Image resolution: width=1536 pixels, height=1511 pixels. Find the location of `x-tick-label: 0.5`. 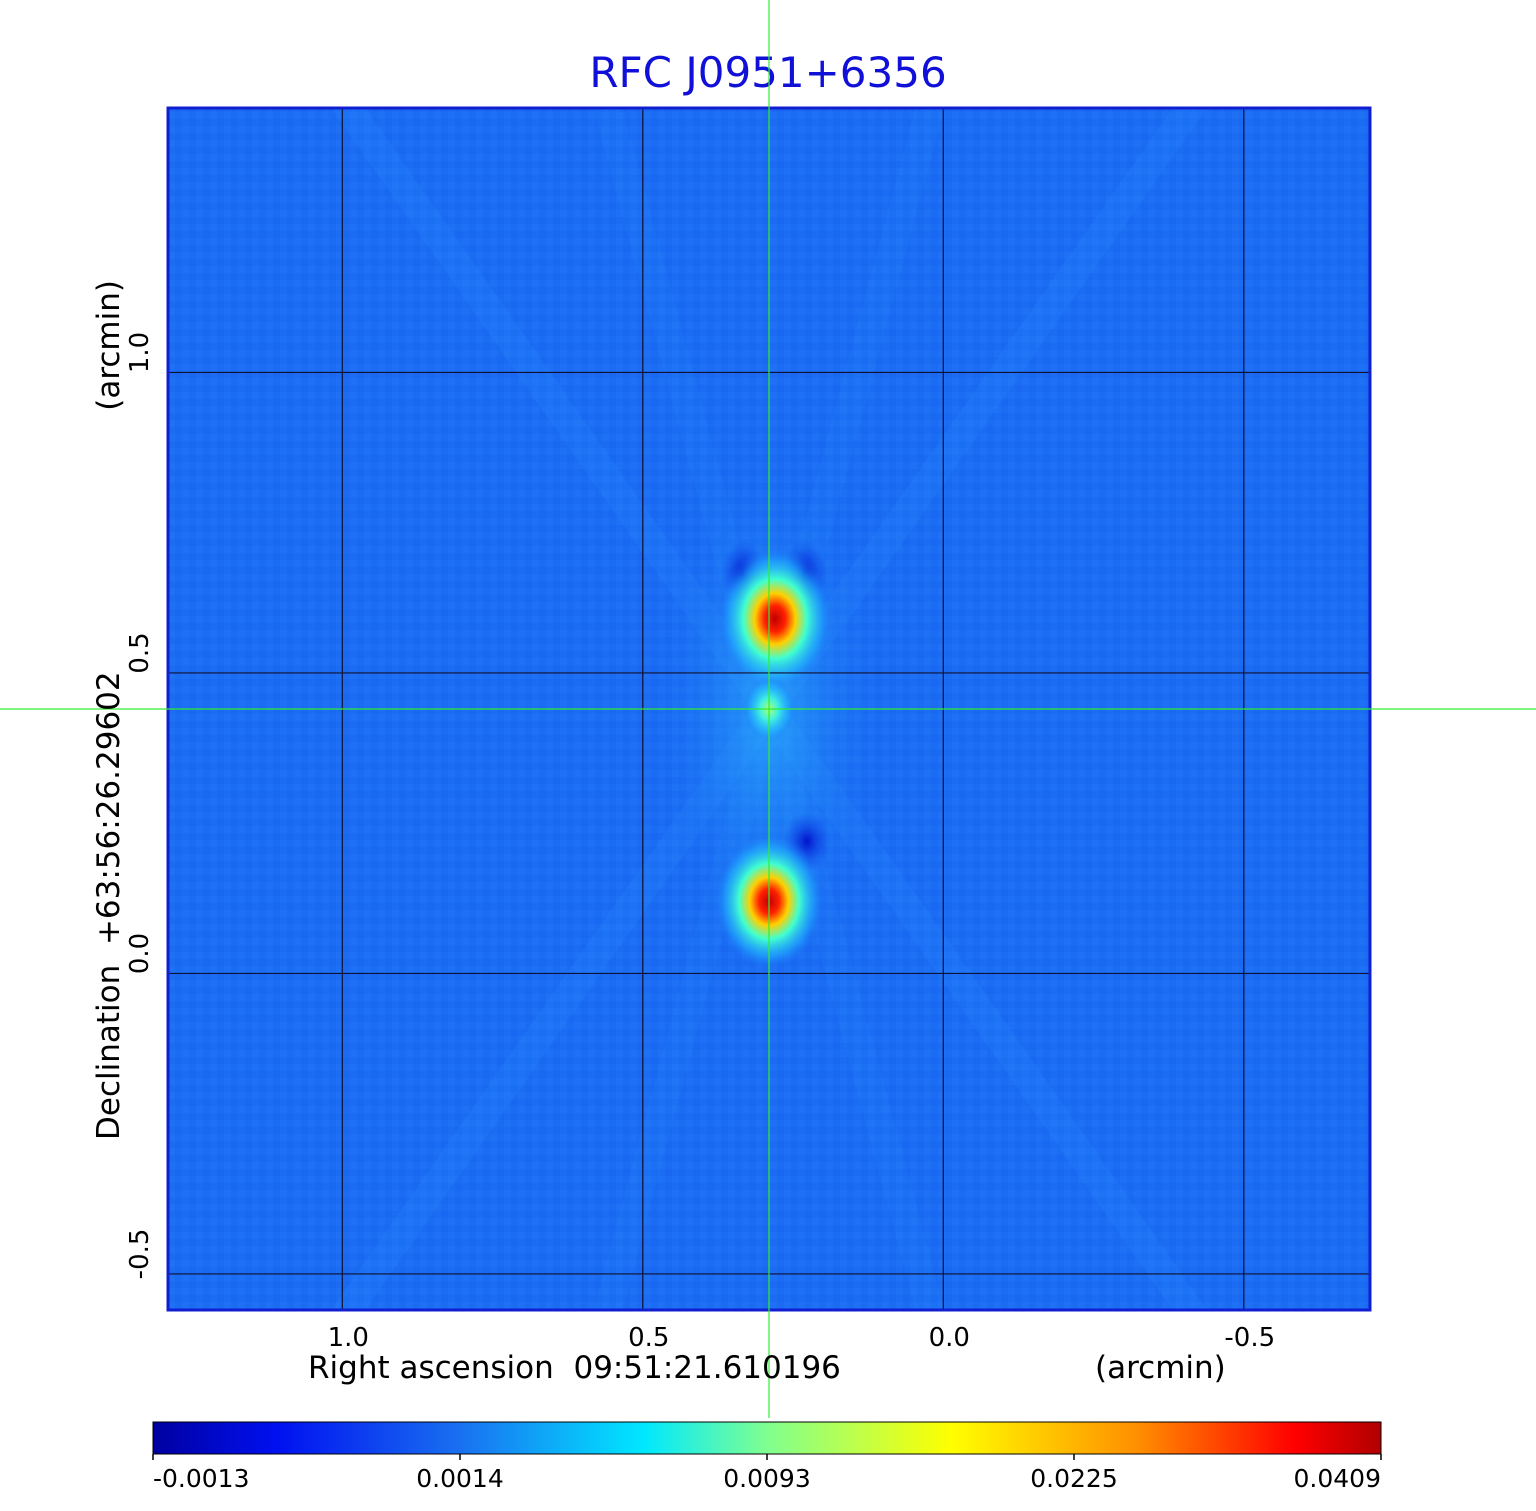

x-tick-label: 0.5 is located at coordinates (648, 1338).